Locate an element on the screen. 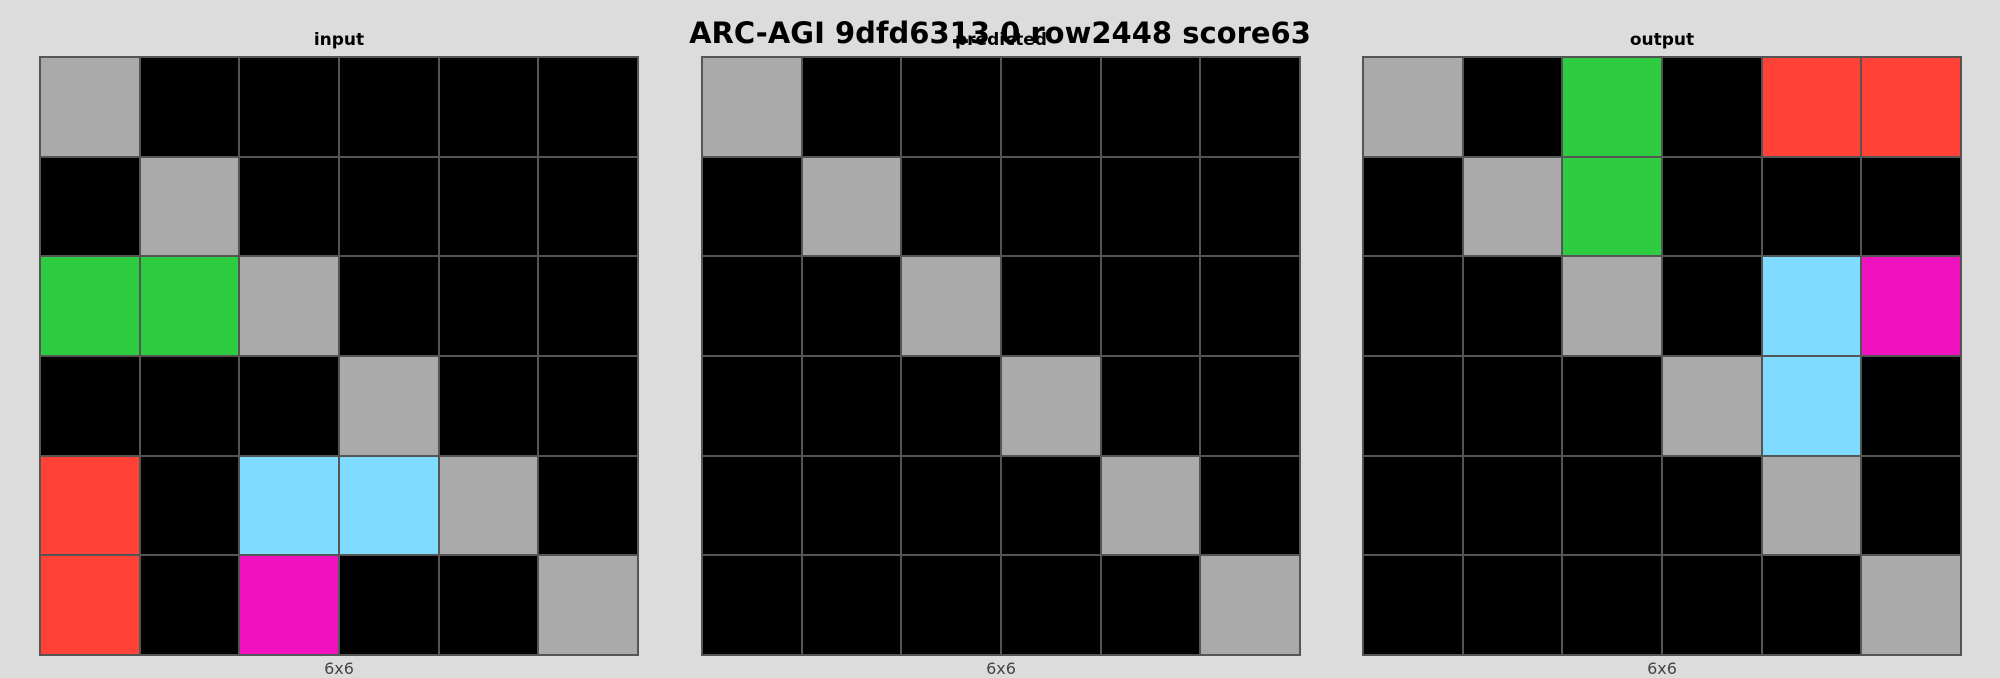 This screenshot has width=2000, height=678. input-size-label: 6x6 is located at coordinates (339, 668).